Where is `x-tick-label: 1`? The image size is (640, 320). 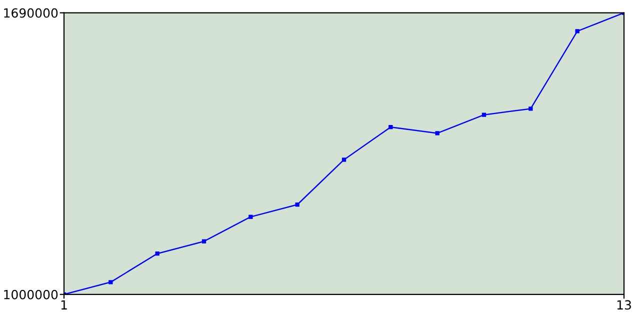
x-tick-label: 1 is located at coordinates (64, 305).